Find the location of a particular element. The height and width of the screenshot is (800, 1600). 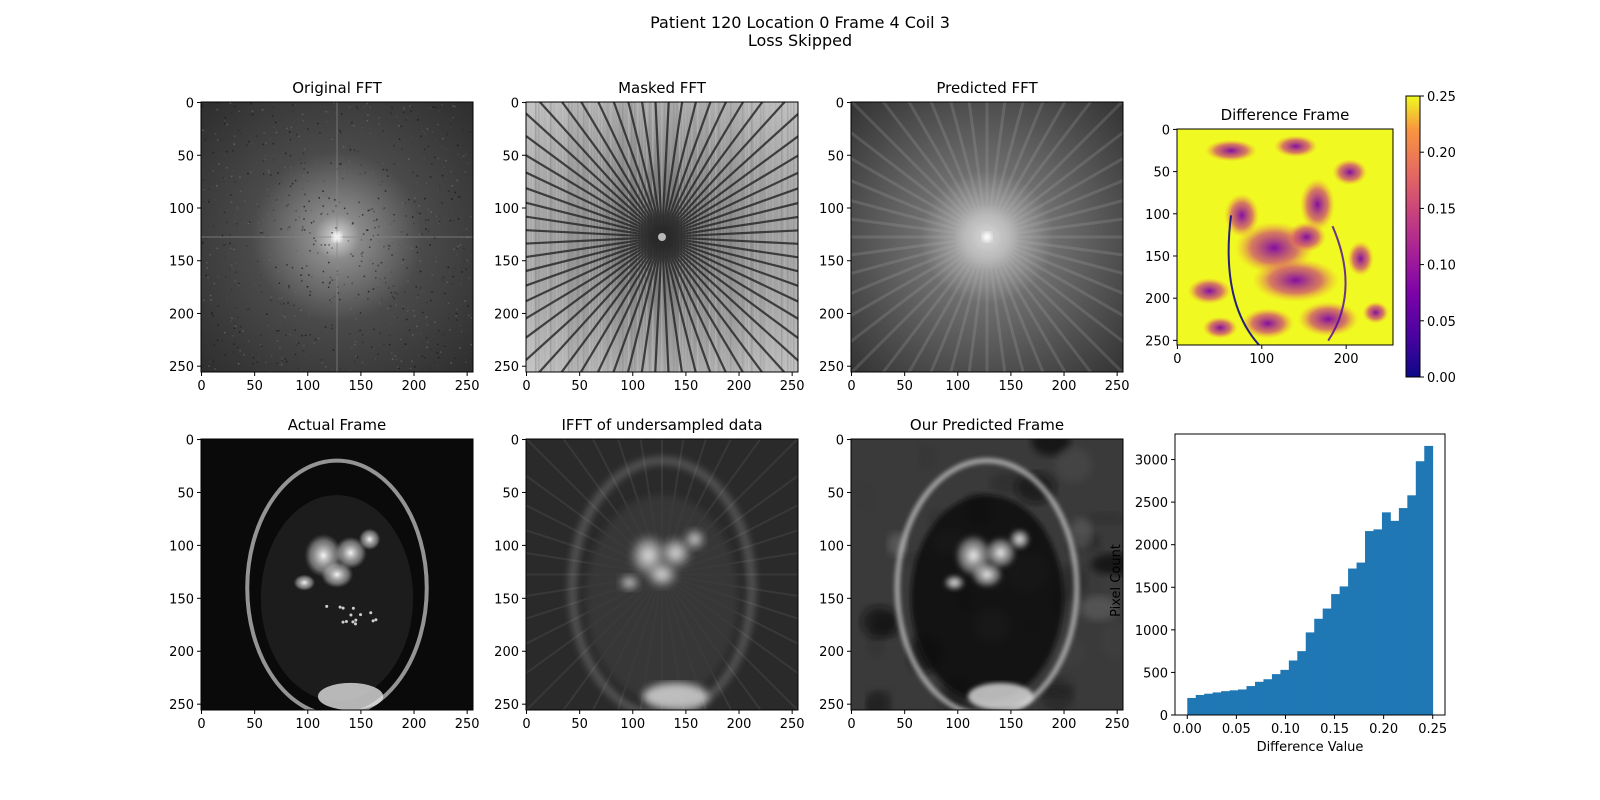

pred-fft-ytick-label: 250 is located at coordinates (831, 367).